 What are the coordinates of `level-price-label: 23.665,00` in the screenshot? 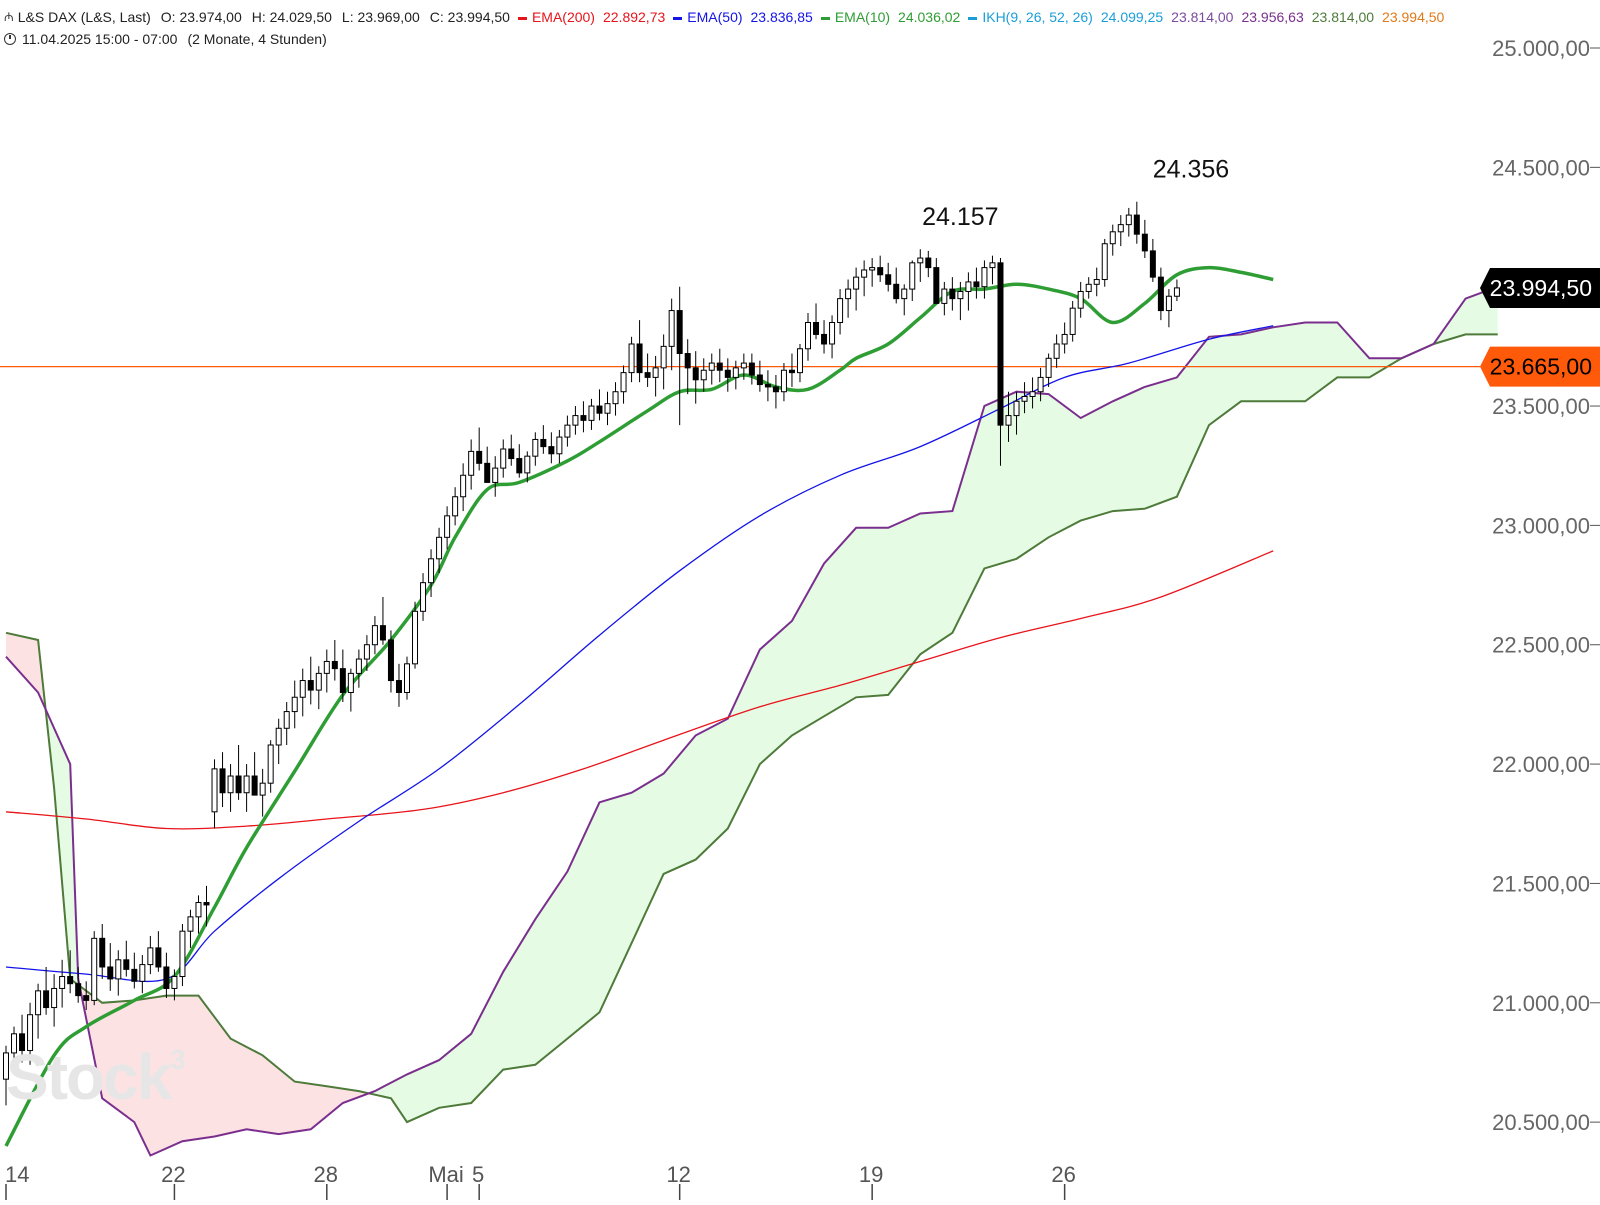 It's located at (1540, 366).